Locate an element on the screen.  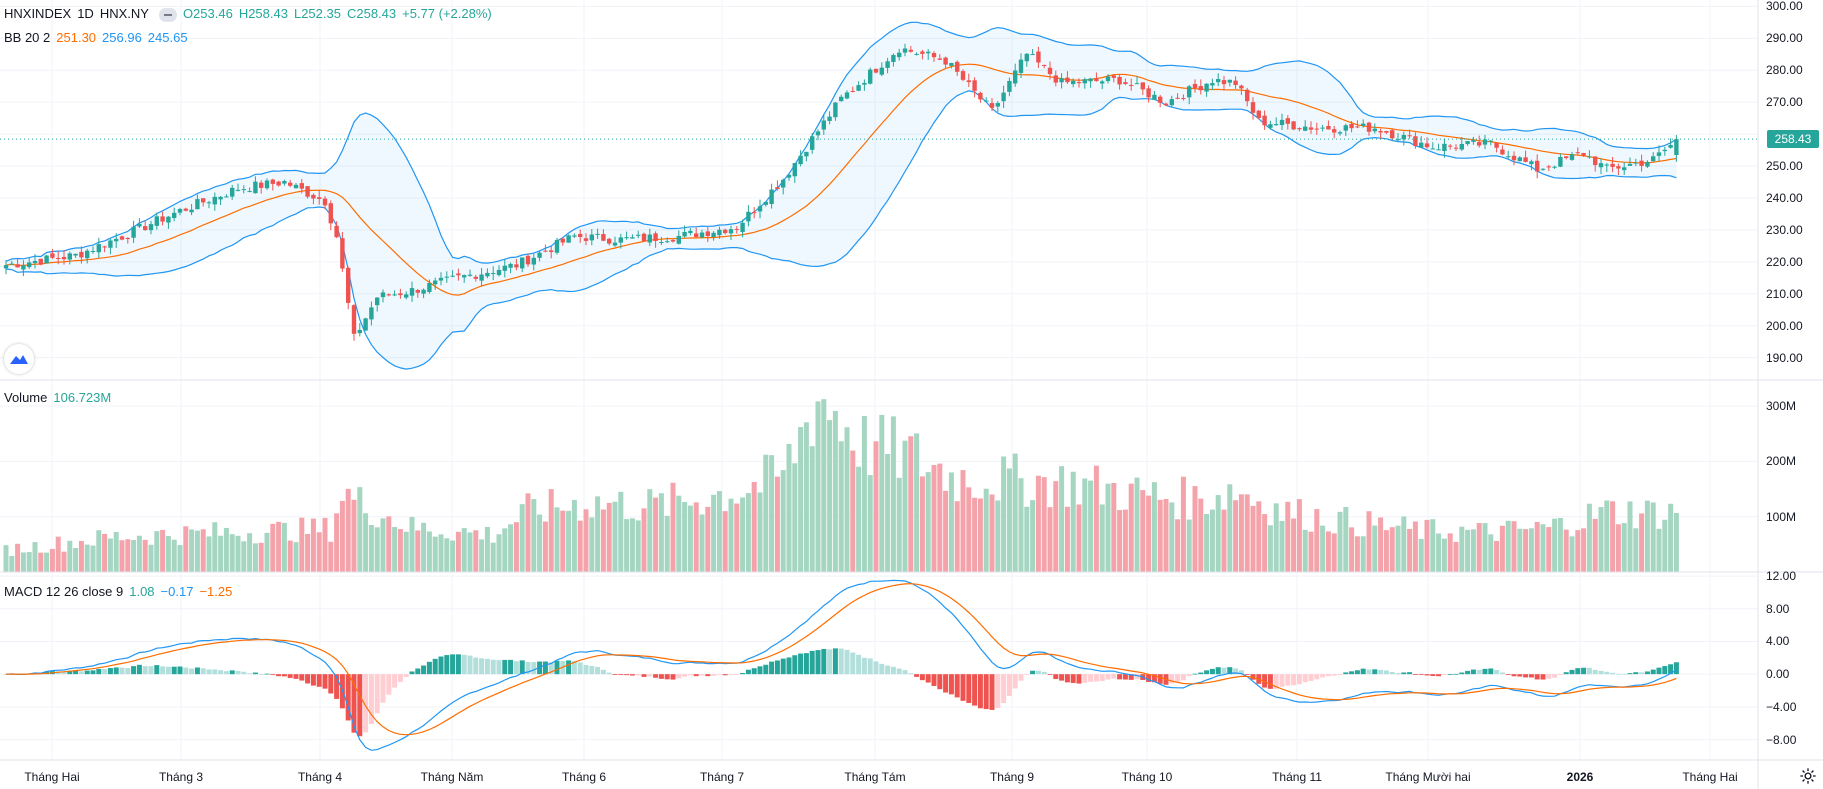
time-tick-label: Tháng 4 is located at coordinates (320, 777).